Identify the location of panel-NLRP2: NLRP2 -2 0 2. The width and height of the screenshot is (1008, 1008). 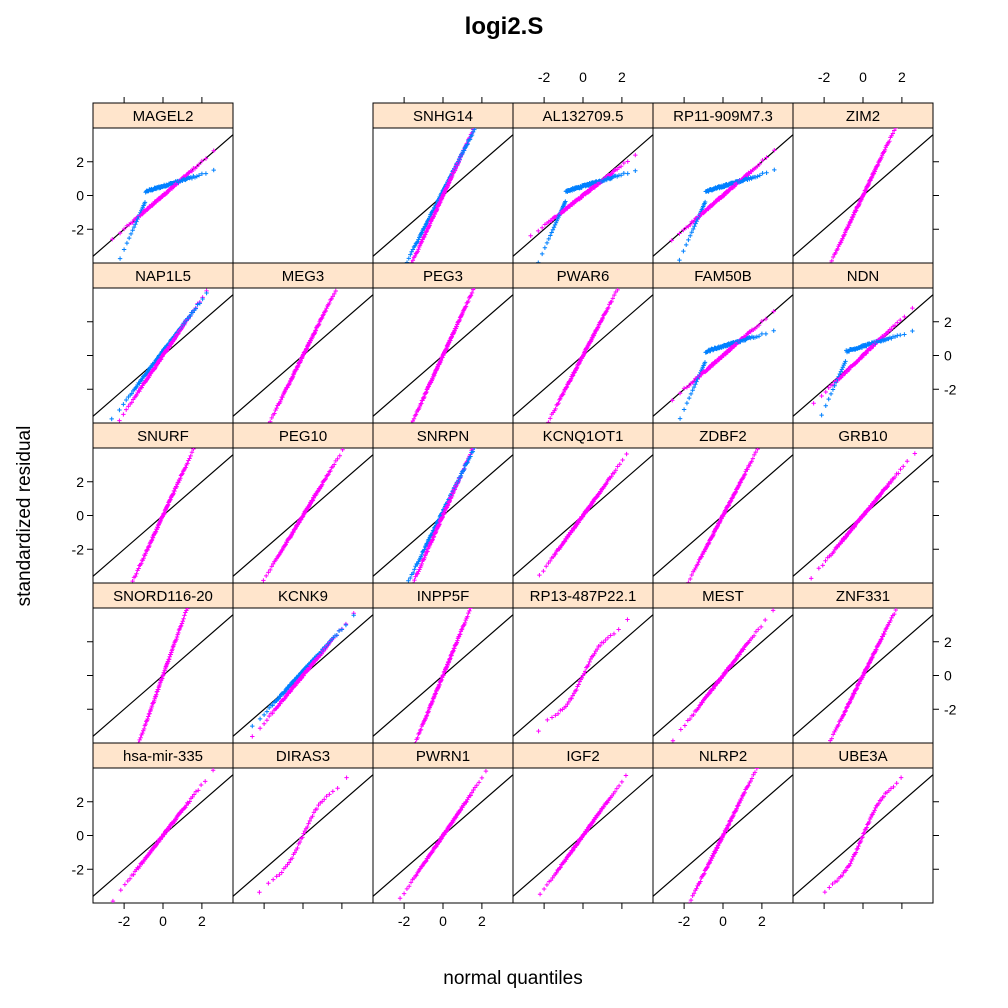
(723, 835).